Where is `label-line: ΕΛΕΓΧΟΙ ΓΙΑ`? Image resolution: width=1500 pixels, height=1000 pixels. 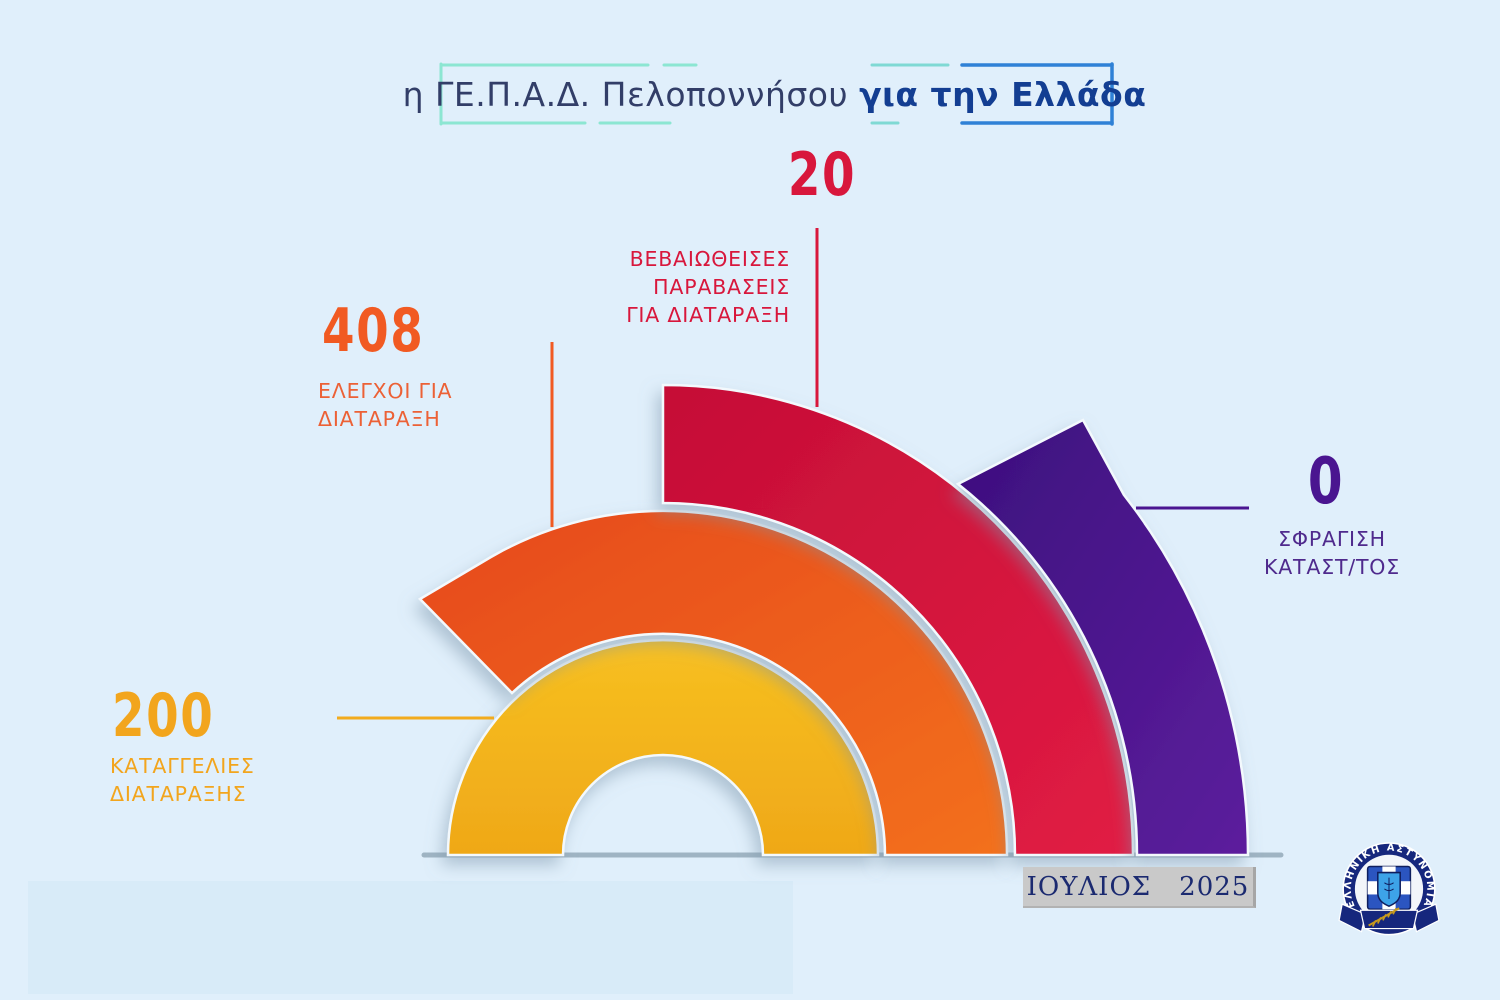 label-line: ΕΛΕΓΧΟΙ ΓΙΑ is located at coordinates (385, 391).